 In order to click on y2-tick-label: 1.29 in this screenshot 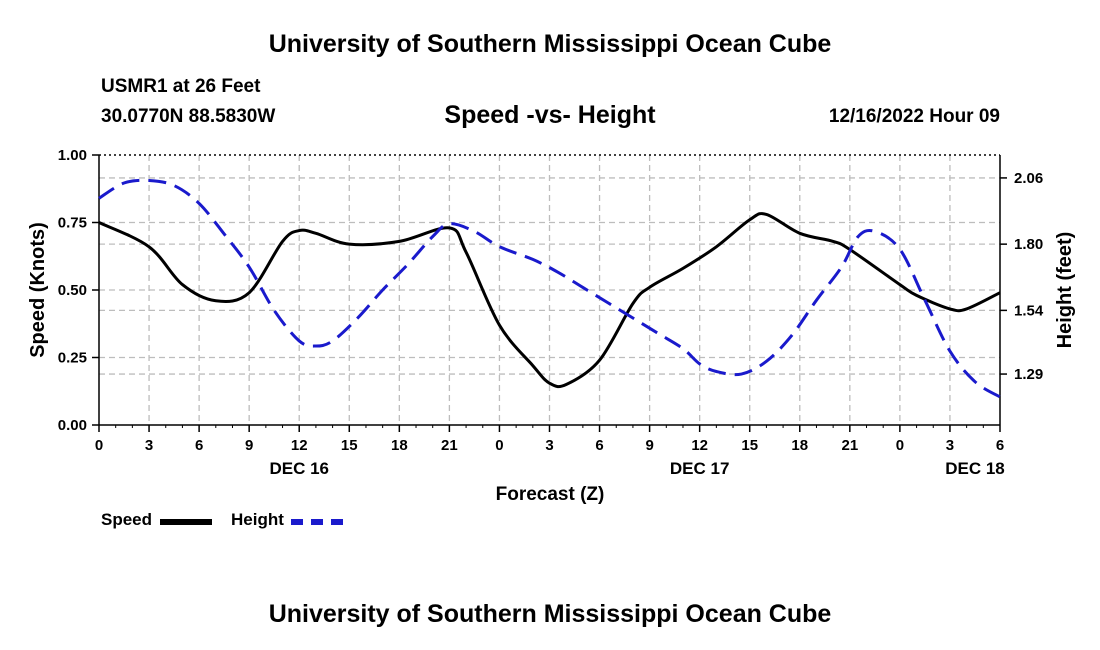, I will do `click(1028, 374)`.